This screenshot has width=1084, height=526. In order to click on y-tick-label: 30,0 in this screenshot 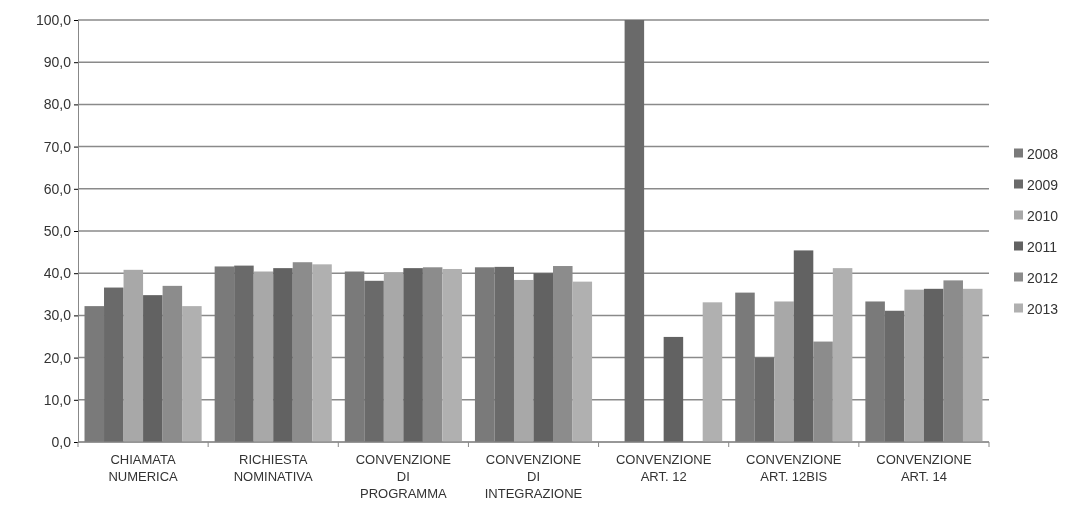, I will do `click(57, 315)`.